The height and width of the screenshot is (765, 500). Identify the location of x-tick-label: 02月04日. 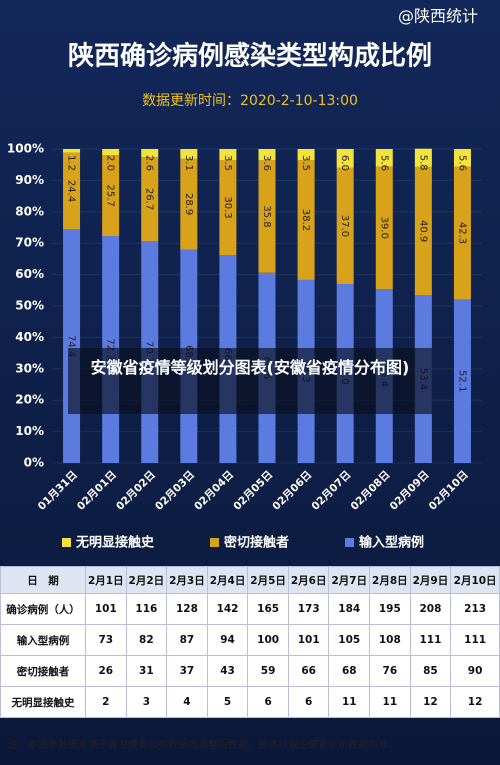
(214, 491).